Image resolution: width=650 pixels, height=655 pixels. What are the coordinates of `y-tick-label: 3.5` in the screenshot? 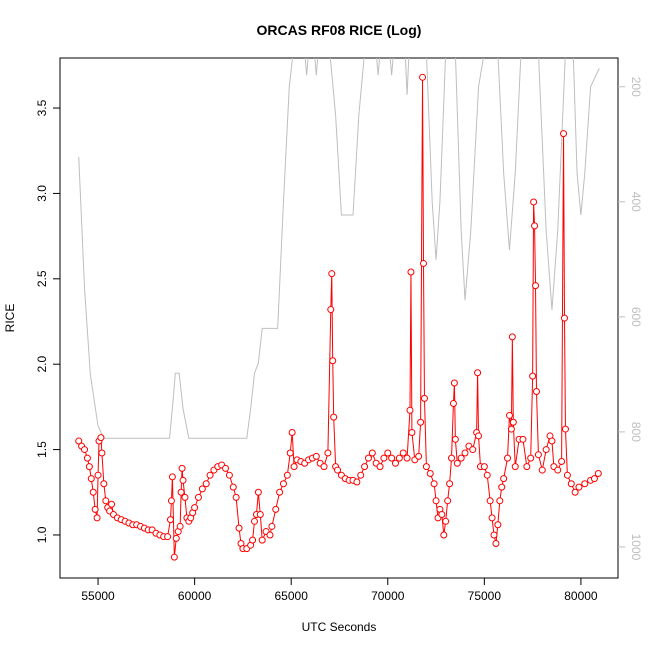 It's located at (42, 107).